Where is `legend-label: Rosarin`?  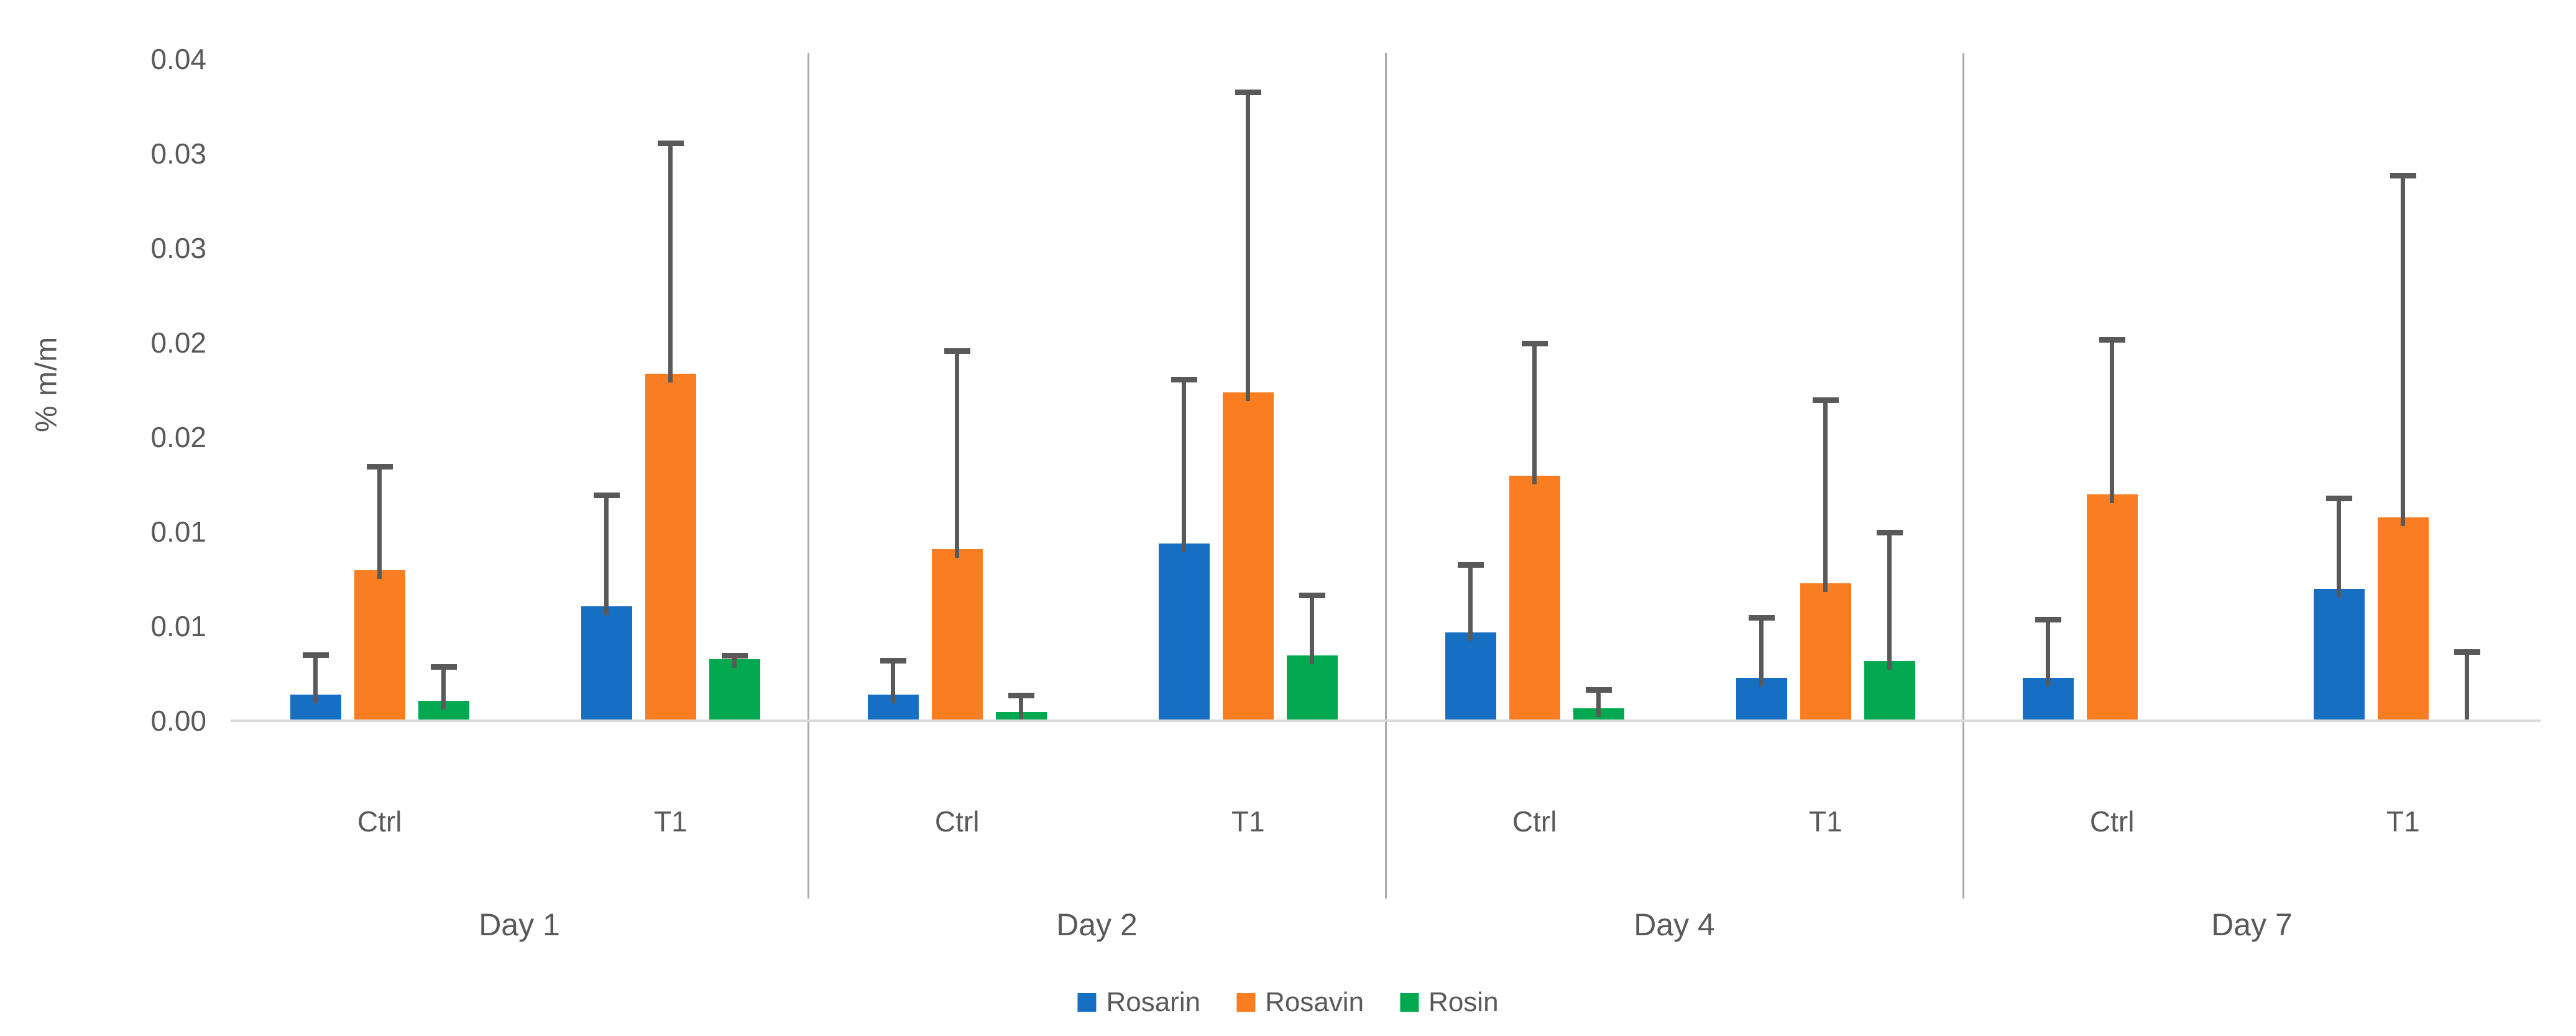
legend-label: Rosarin is located at coordinates (1153, 1002).